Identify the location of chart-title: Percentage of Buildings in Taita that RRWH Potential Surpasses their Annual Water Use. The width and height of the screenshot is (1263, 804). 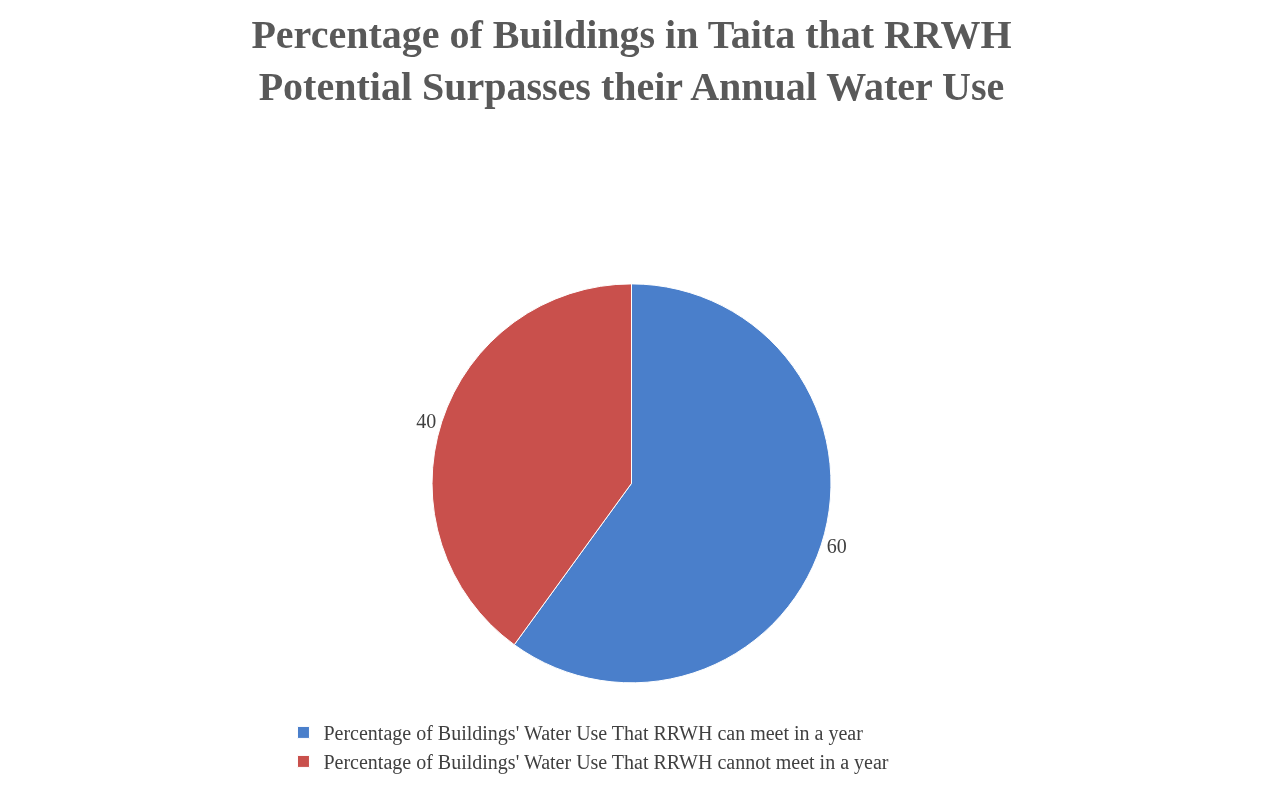
(631, 61).